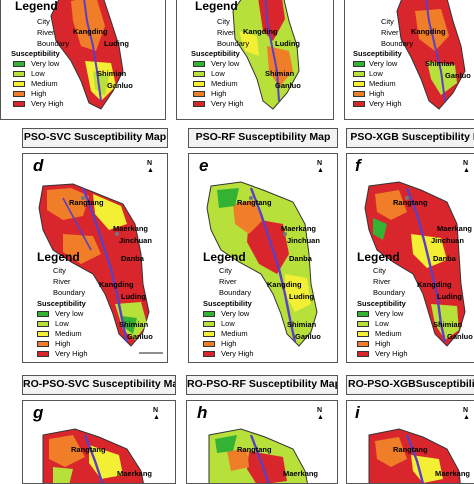 The width and height of the screenshot is (474, 484). Describe the element at coordinates (410, 385) in the screenshot. I see `panel-title-i: RO-PSO-XGBSusceptibility` at that location.